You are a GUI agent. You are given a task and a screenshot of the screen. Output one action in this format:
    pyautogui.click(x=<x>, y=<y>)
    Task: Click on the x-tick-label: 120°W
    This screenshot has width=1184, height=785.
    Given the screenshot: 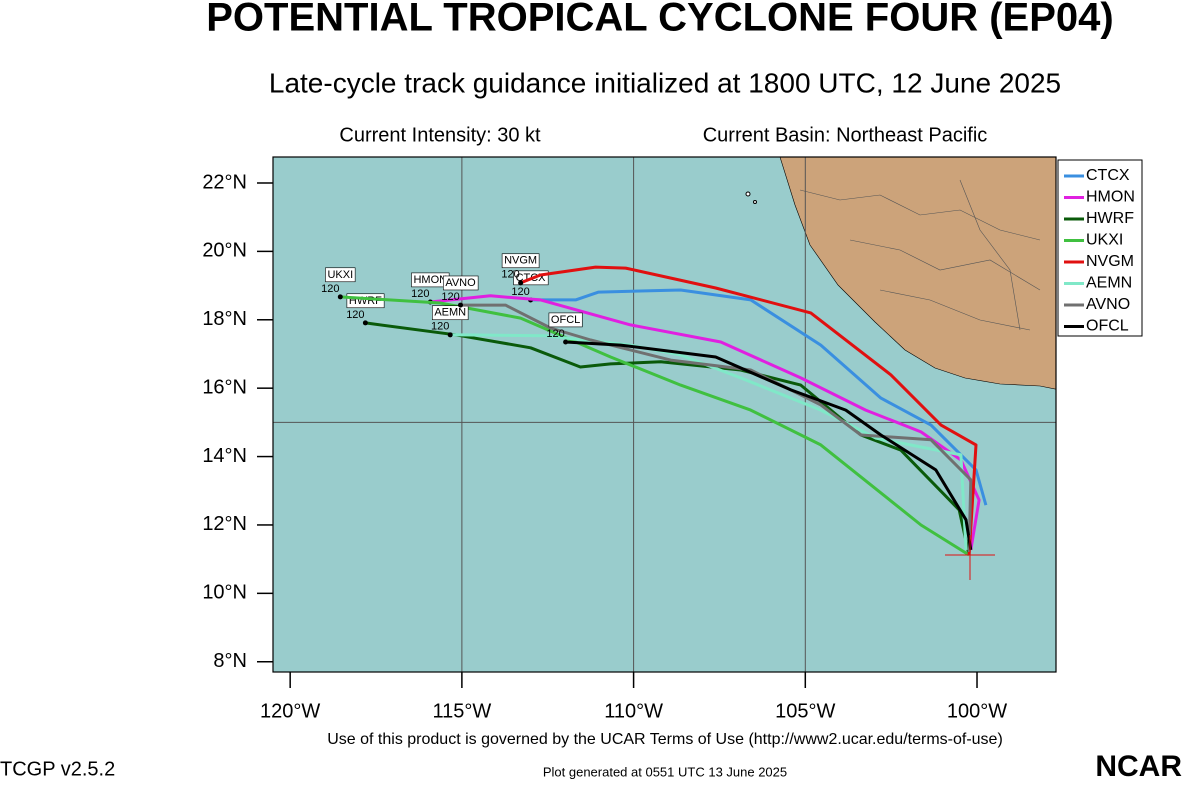 What is the action you would take?
    pyautogui.click(x=290, y=711)
    